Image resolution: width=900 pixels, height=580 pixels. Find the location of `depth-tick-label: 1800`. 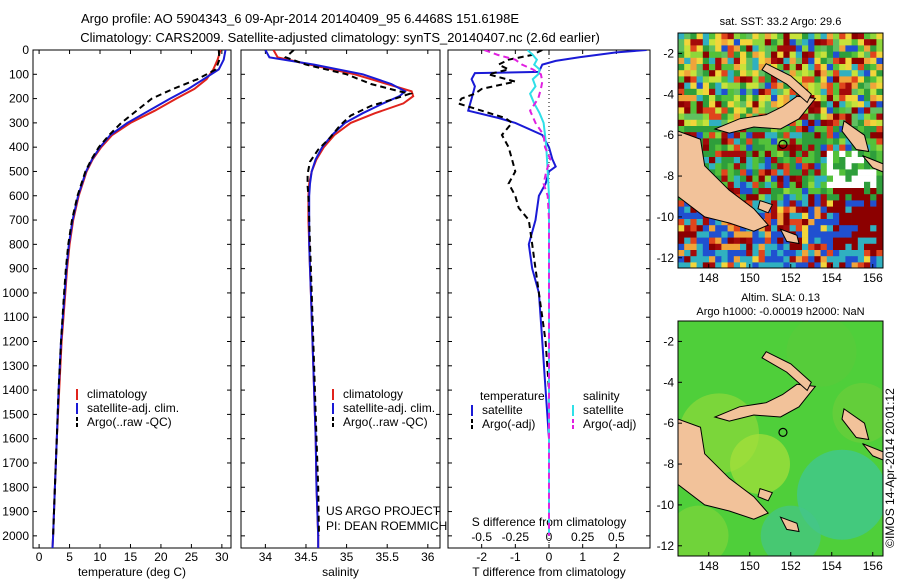

depth-tick-label: 1800 is located at coordinates (15, 487).